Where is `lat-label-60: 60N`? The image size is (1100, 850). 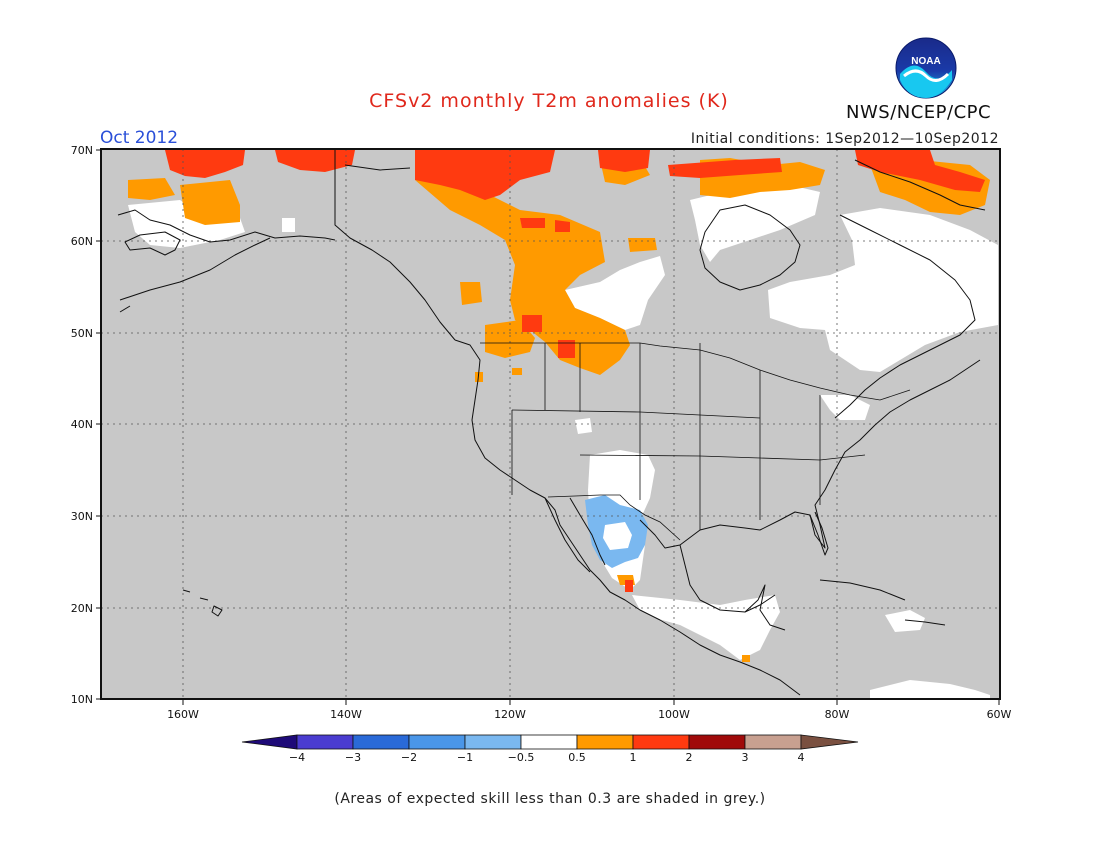
lat-label-60: 60N is located at coordinates (82, 241).